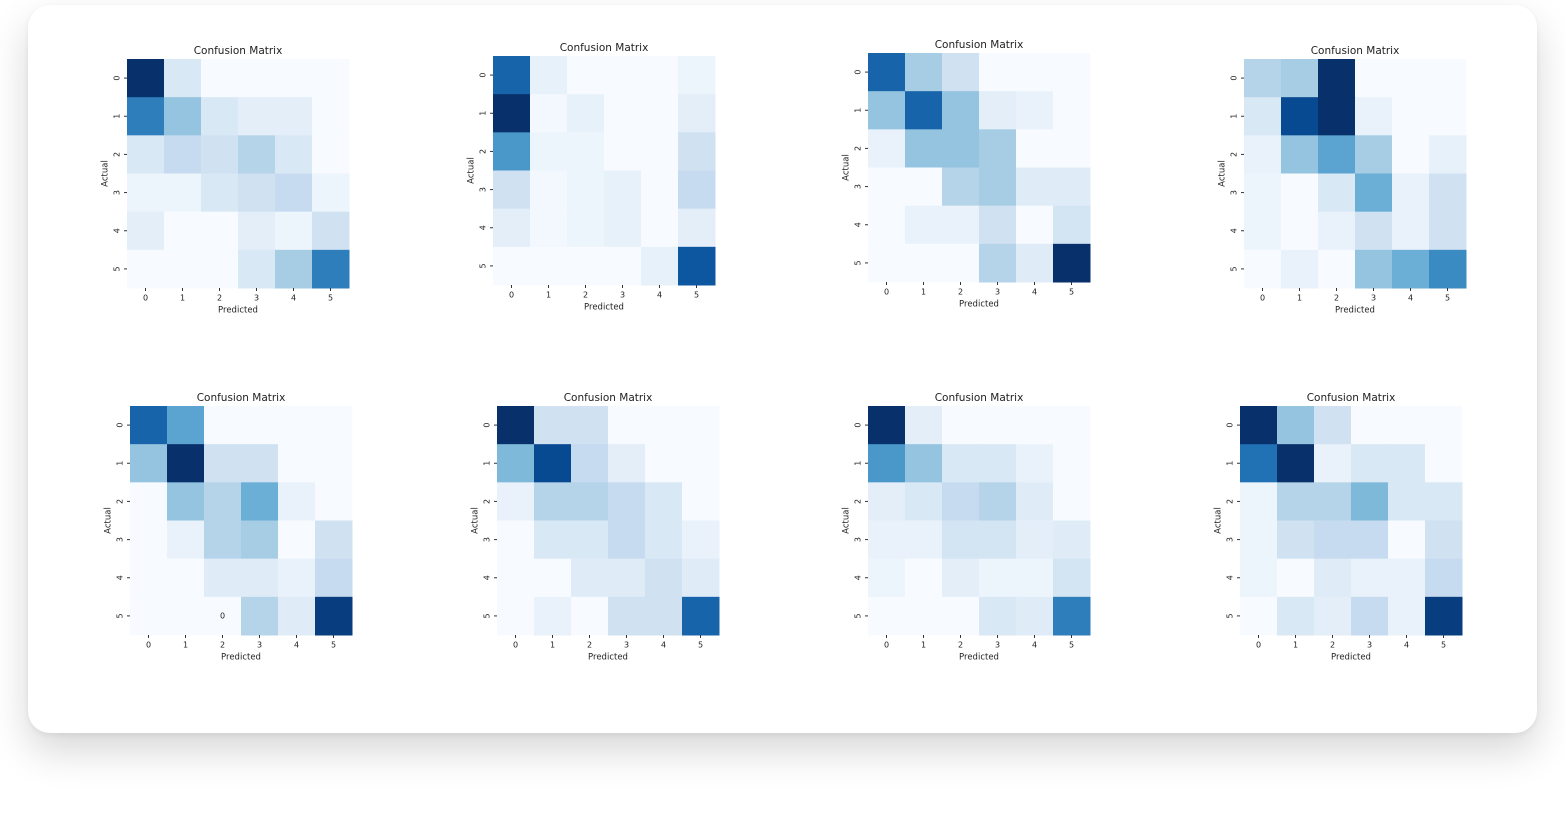  I want to click on y-tick-label: 1, so click(858, 110).